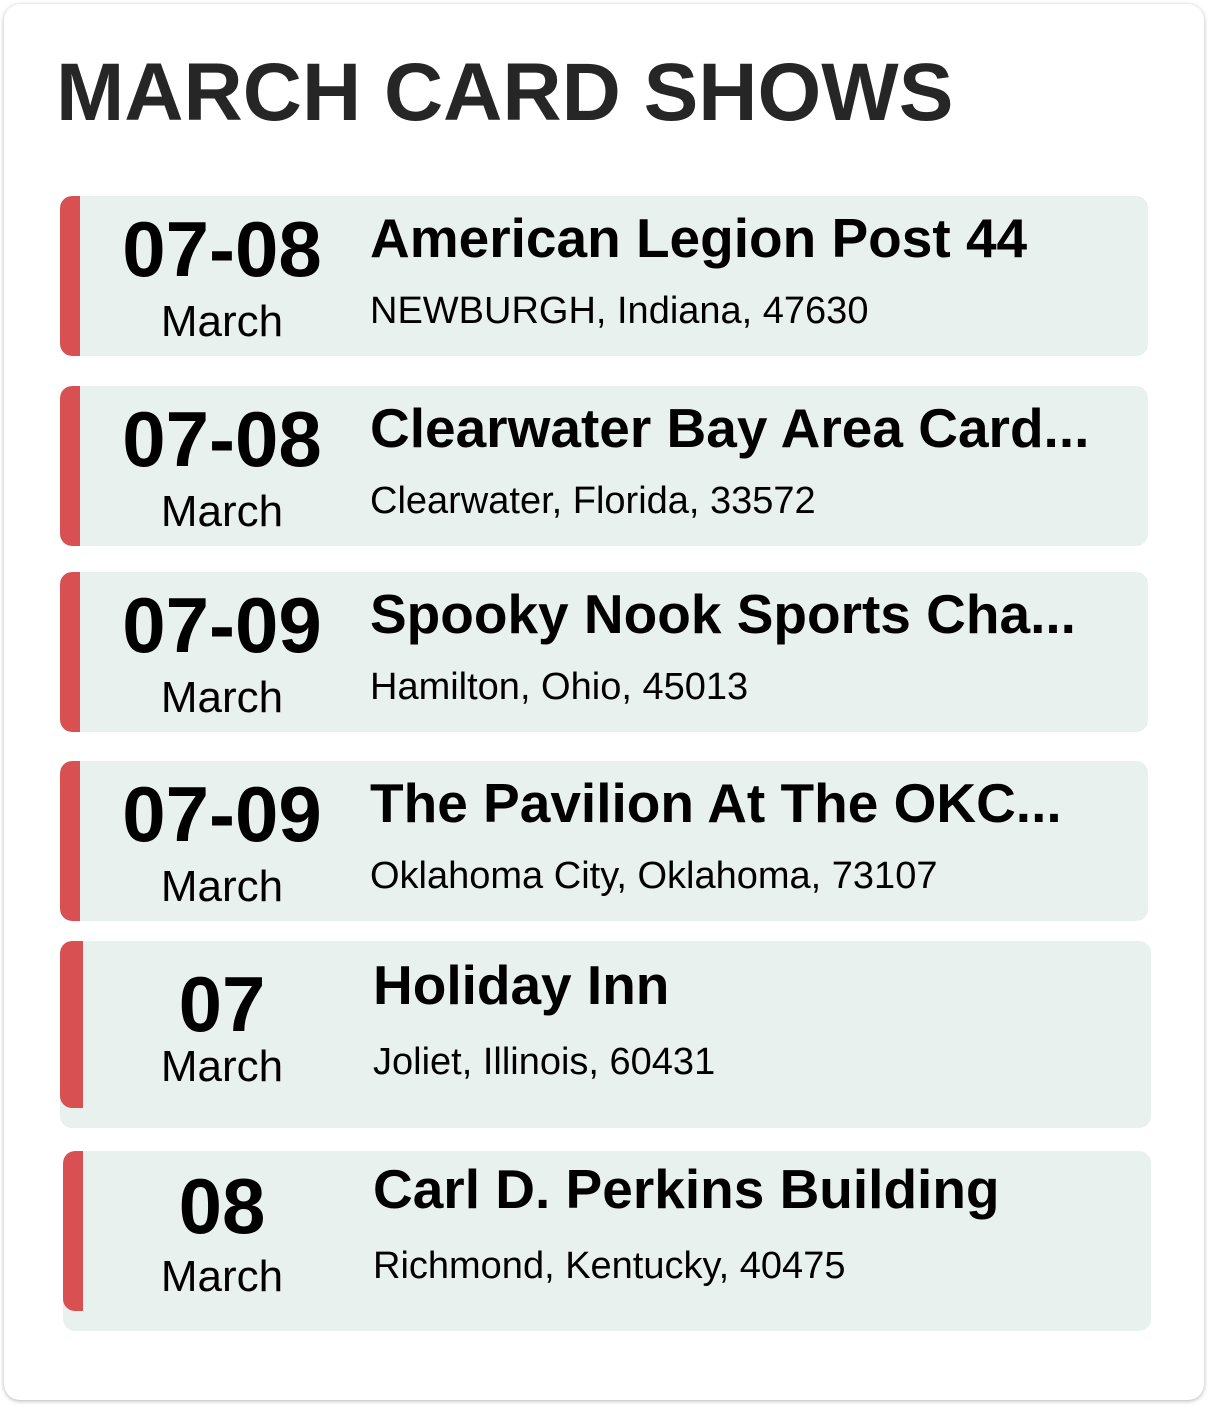 The height and width of the screenshot is (1408, 1208). Describe the element at coordinates (505, 92) in the screenshot. I see `page-title: MARCH CARD SHOWS` at that location.